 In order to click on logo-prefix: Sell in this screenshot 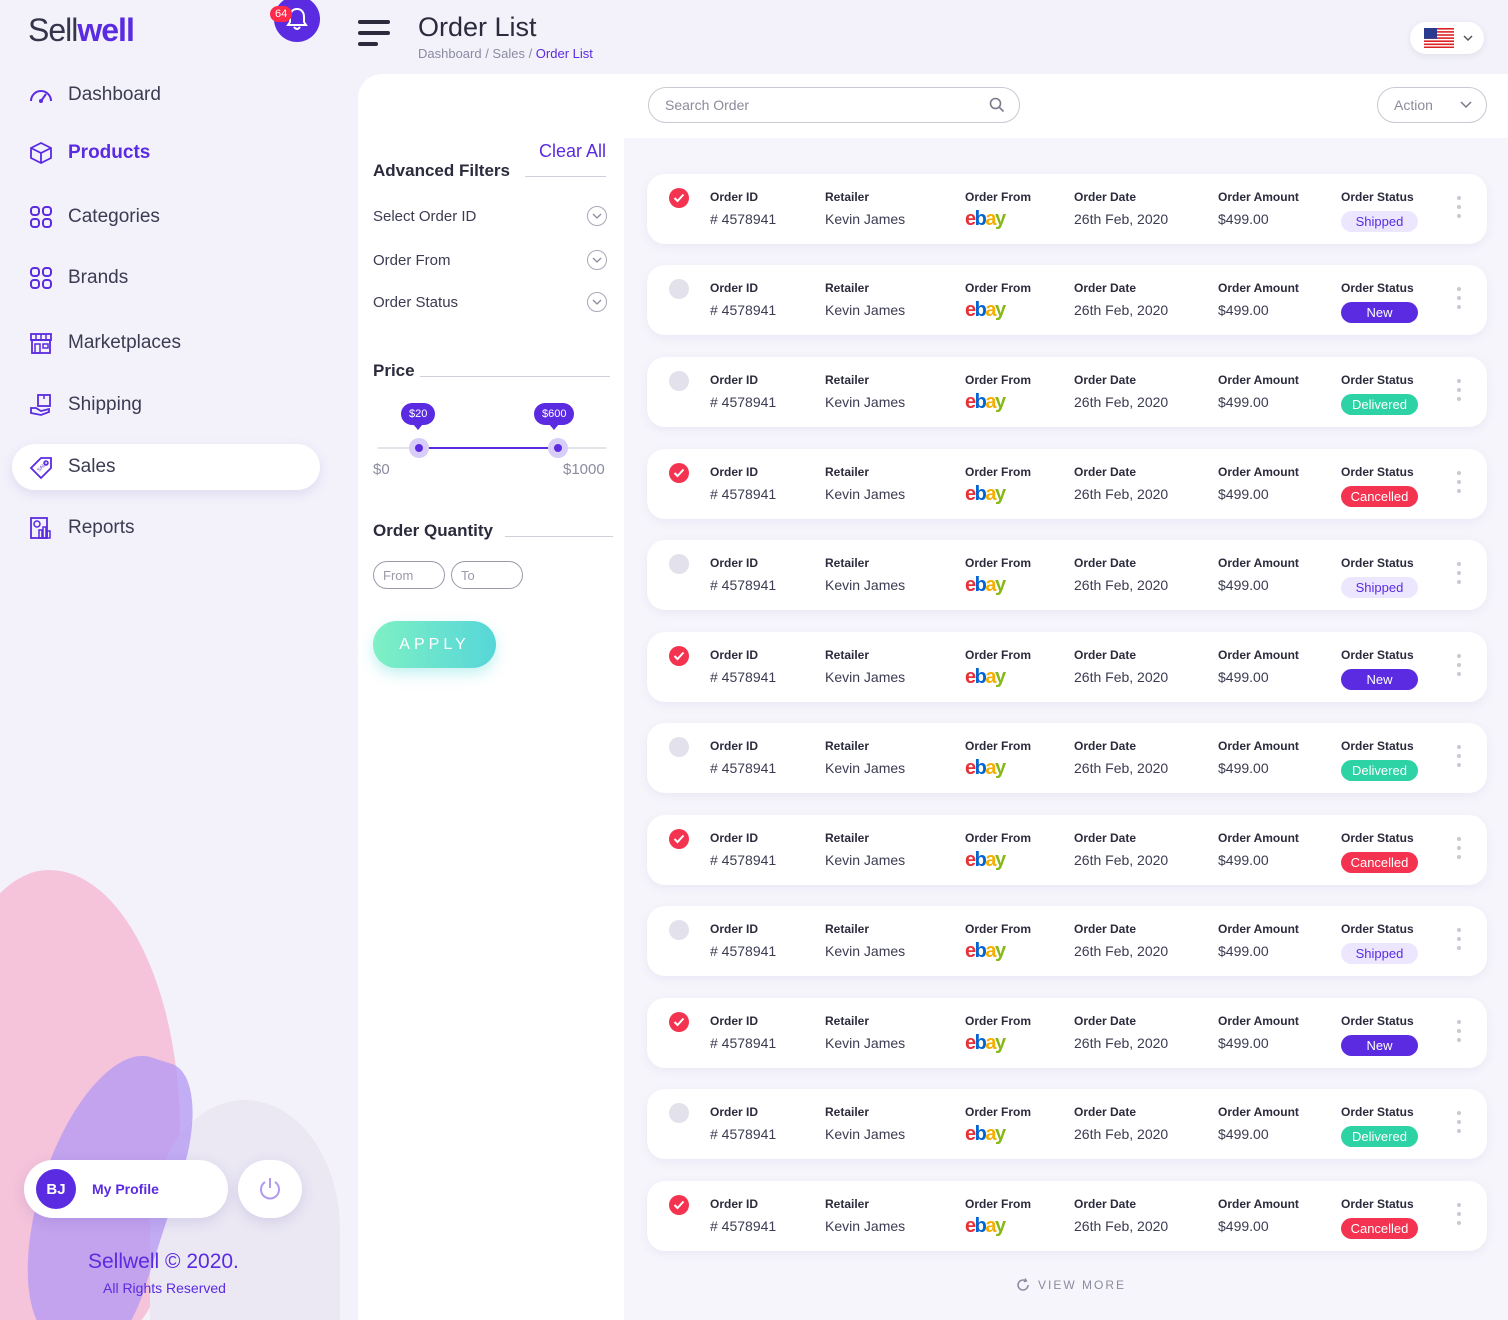, I will do `click(53, 30)`.